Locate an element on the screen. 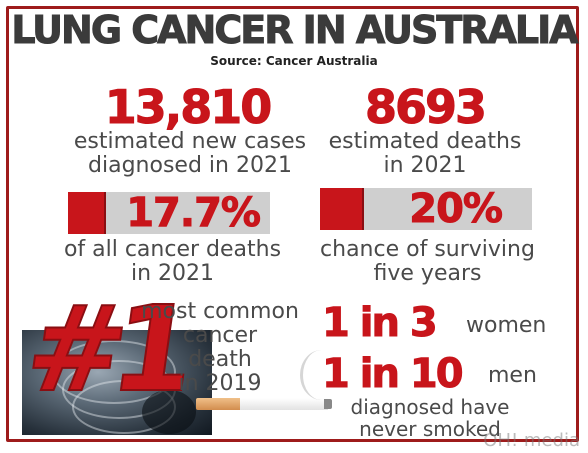 Image resolution: width=588 pixels, height=453 pixels. rank-label-2: cancer is located at coordinates (220, 335).